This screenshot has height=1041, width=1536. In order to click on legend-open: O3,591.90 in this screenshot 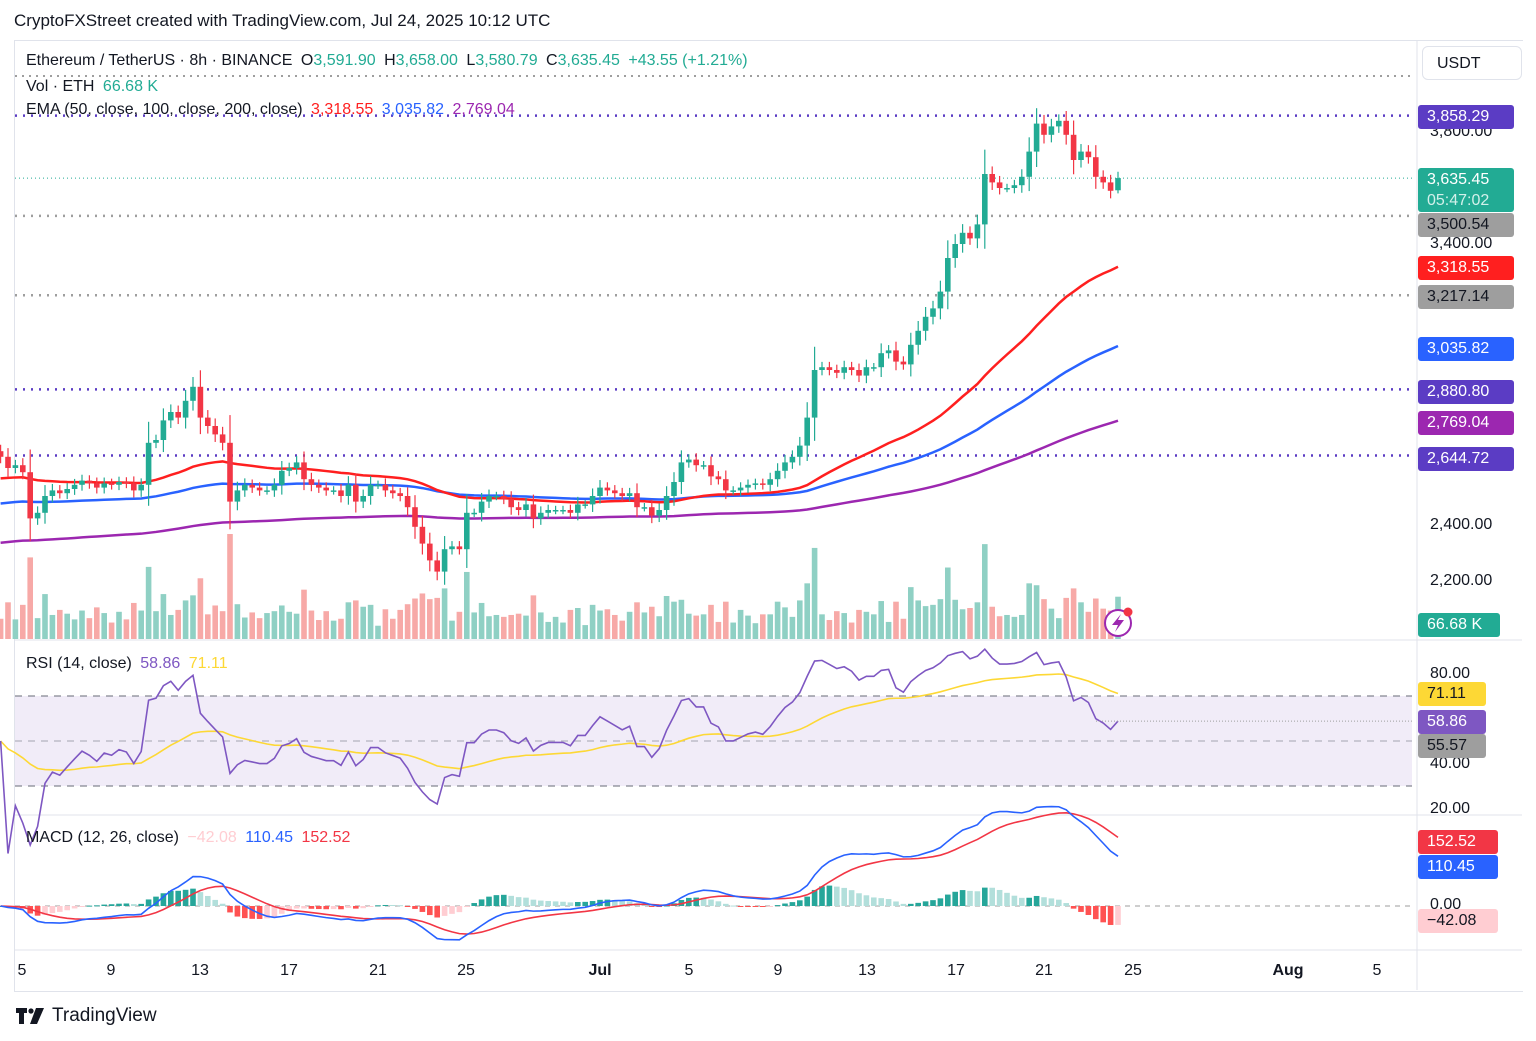, I will do `click(338, 60)`.